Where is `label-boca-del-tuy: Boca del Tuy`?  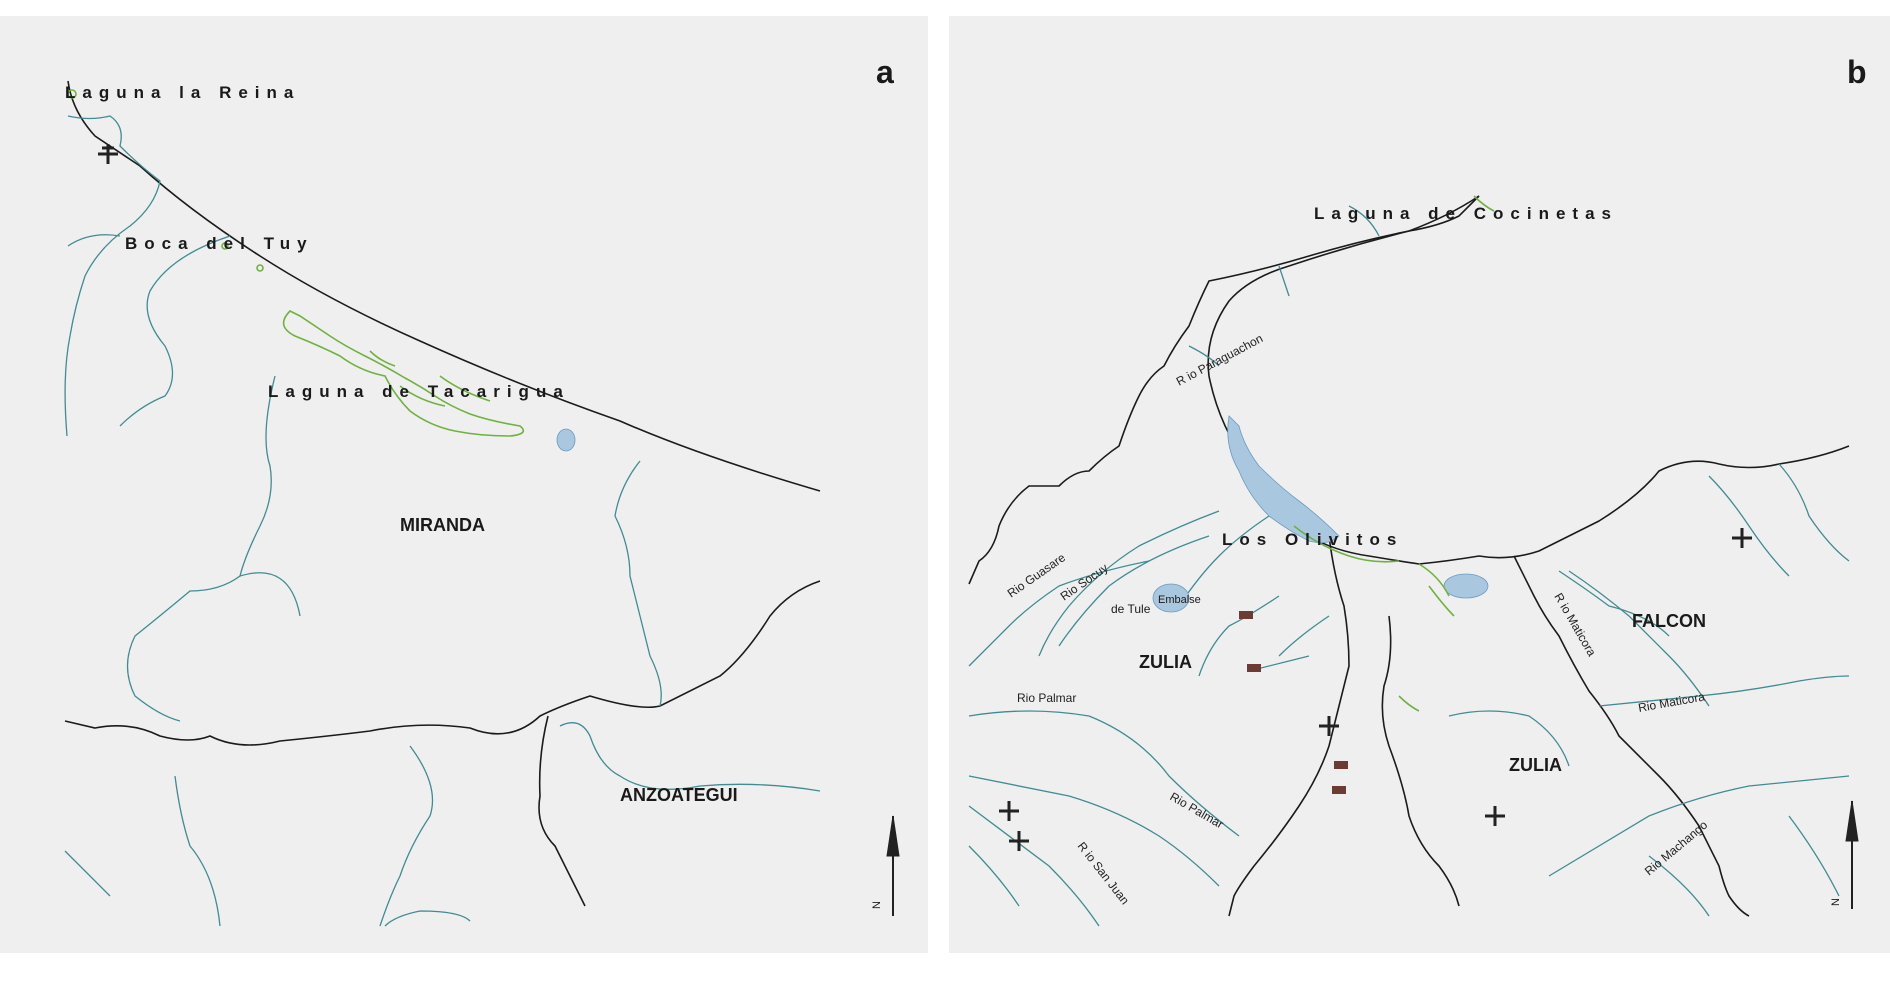 label-boca-del-tuy: Boca del Tuy is located at coordinates (219, 243).